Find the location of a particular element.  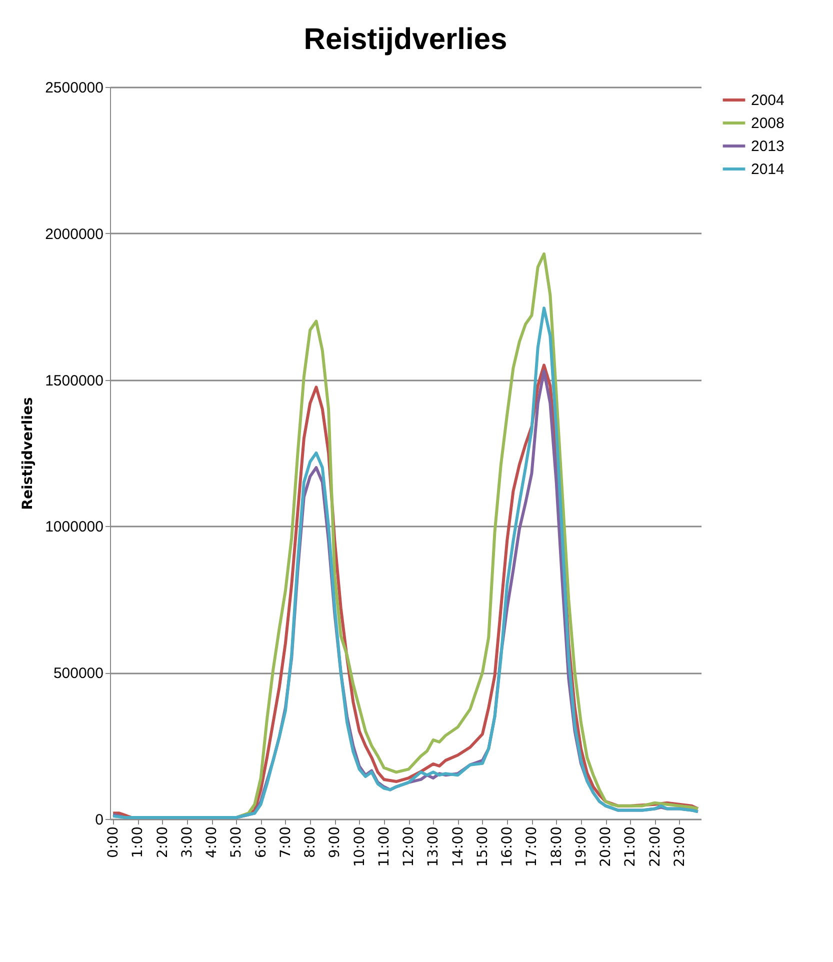

x-tick-label: 4:00 is located at coordinates (212, 842).